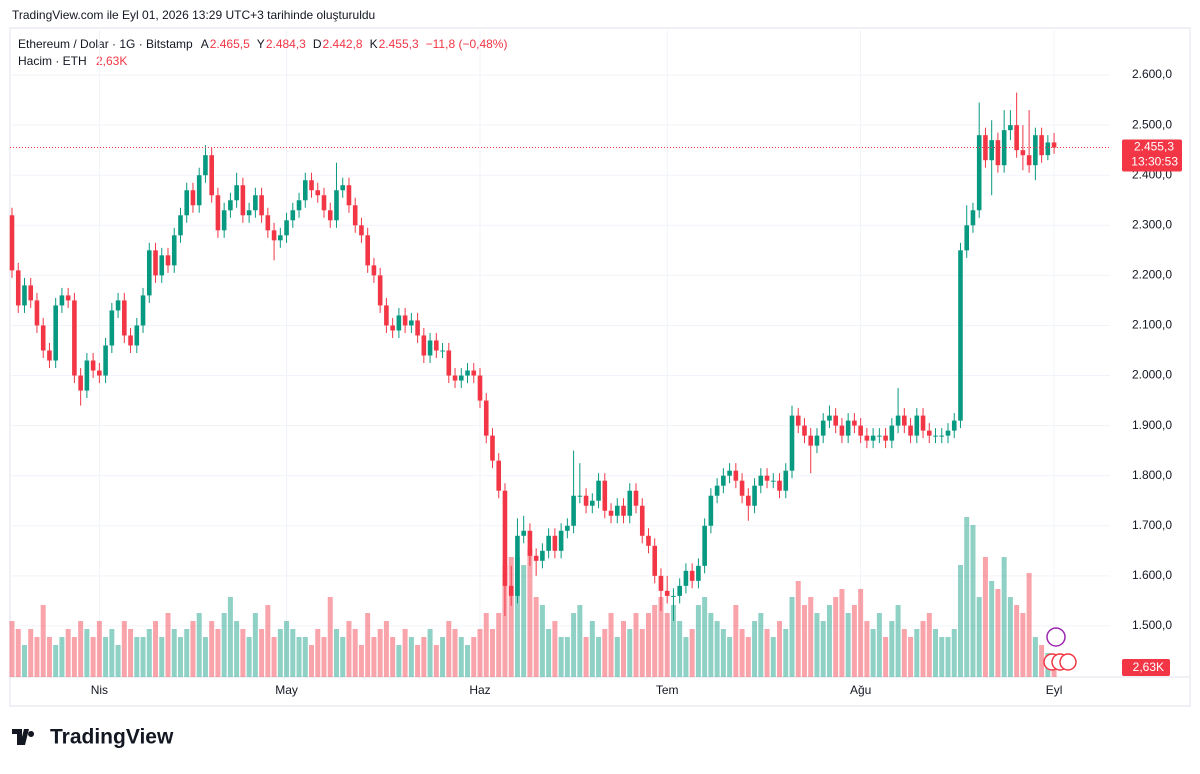  What do you see at coordinates (23, 737) in the screenshot?
I see `logo-mark` at bounding box center [23, 737].